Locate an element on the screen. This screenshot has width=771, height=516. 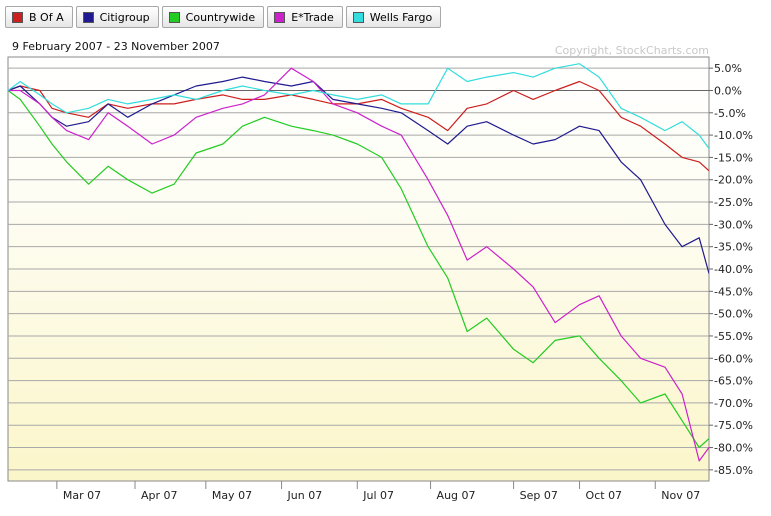
y-tick-label: -10.0% is located at coordinates (733, 135).